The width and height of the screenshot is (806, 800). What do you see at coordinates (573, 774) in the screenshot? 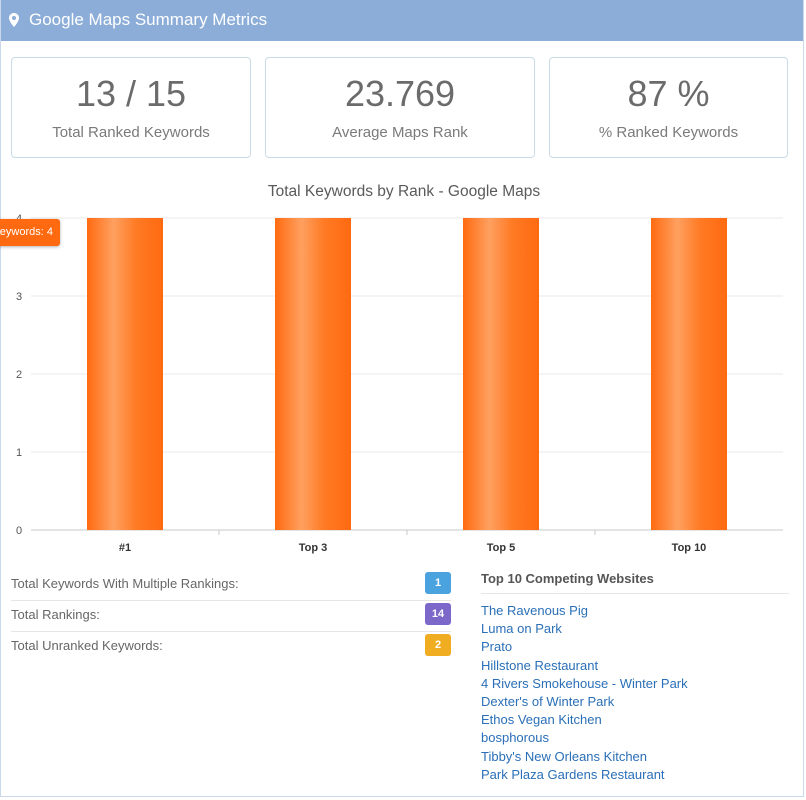
I see `competitor-link: Park Plaza Gardens Restaurant` at bounding box center [573, 774].